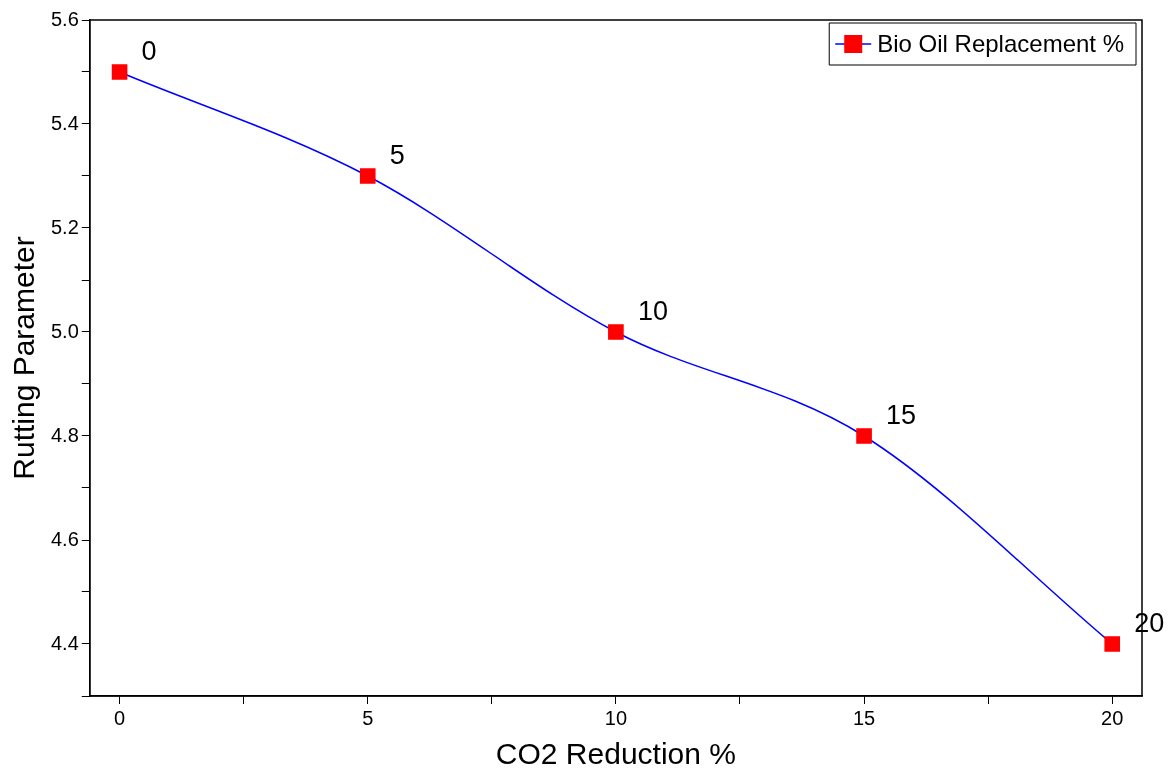 The image size is (1176, 778). Describe the element at coordinates (64, 122) in the screenshot. I see `y-tick-label: 5.4` at that location.